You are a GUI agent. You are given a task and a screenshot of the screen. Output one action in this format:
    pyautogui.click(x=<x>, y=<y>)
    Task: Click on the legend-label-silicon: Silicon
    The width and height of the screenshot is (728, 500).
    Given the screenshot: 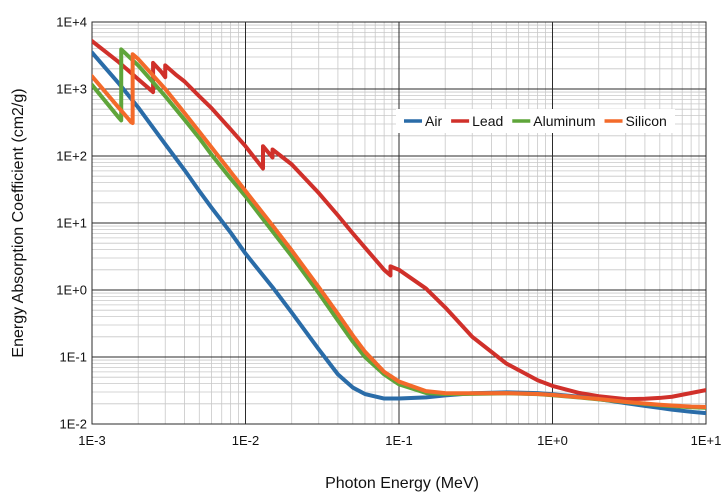 What is the action you would take?
    pyautogui.click(x=646, y=121)
    